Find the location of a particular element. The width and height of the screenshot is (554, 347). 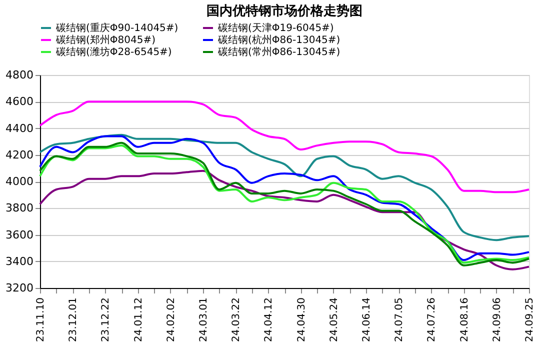

y-tick-label: 4200 is located at coordinates (20, 155).